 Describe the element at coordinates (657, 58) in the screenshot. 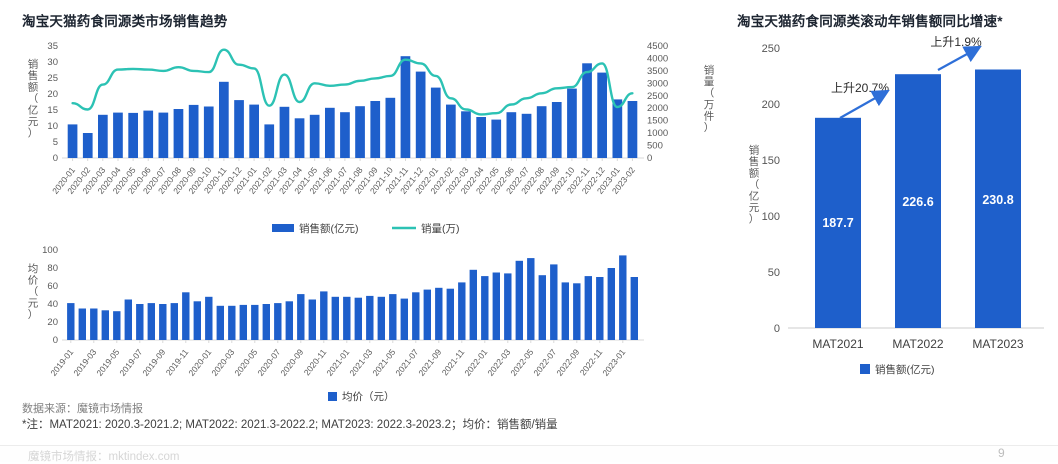

I see `svg-text: 4000` at that location.